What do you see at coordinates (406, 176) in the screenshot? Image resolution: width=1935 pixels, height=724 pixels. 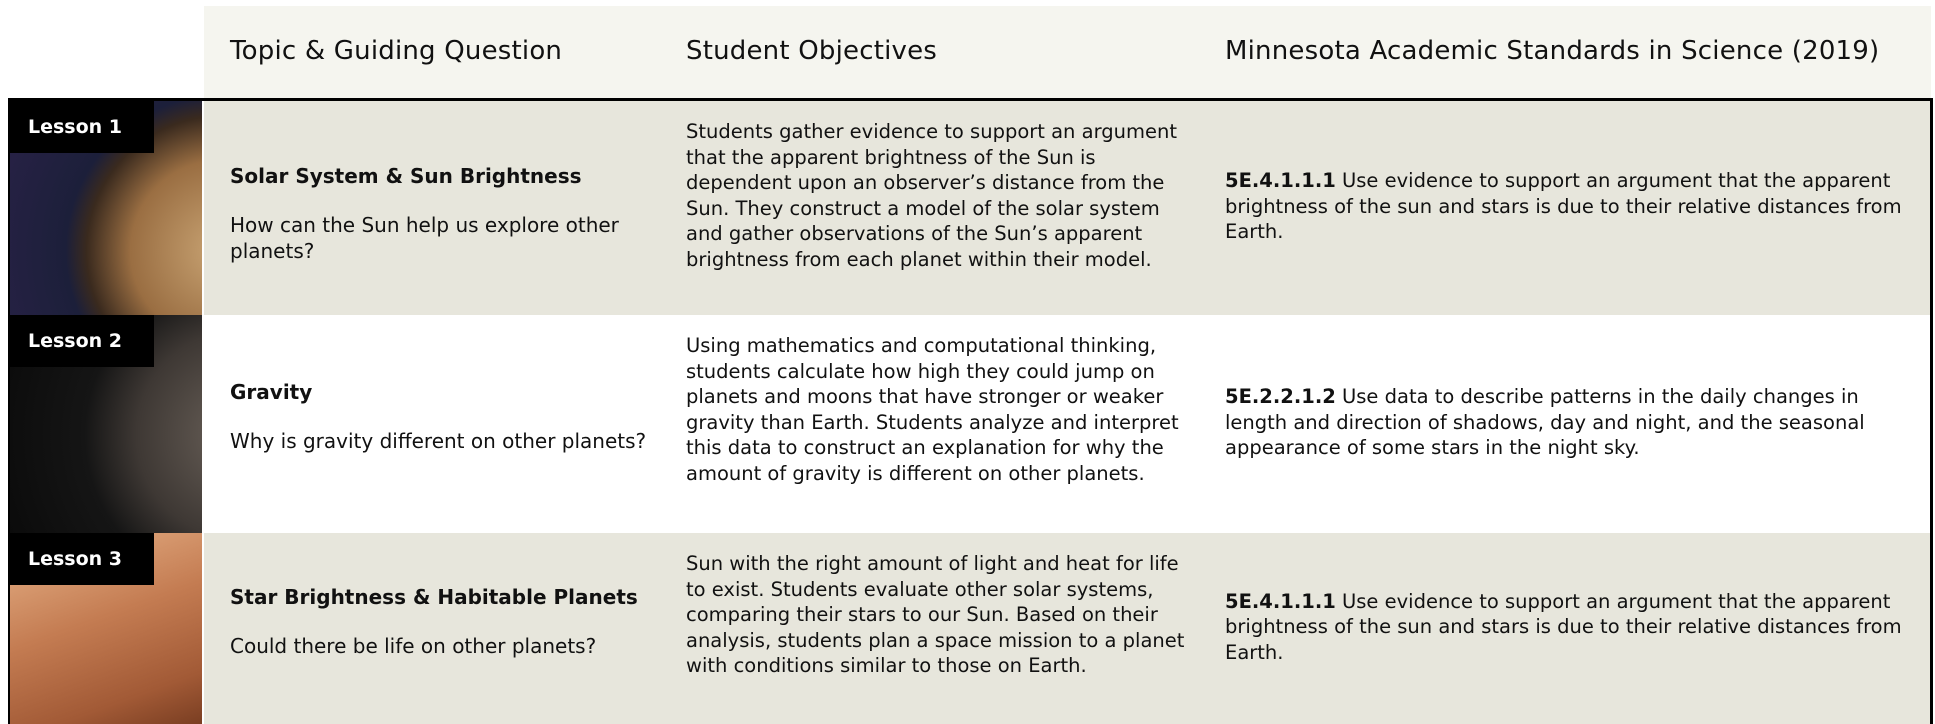 I see `topic-title: Solar System & Sun Brightness` at bounding box center [406, 176].